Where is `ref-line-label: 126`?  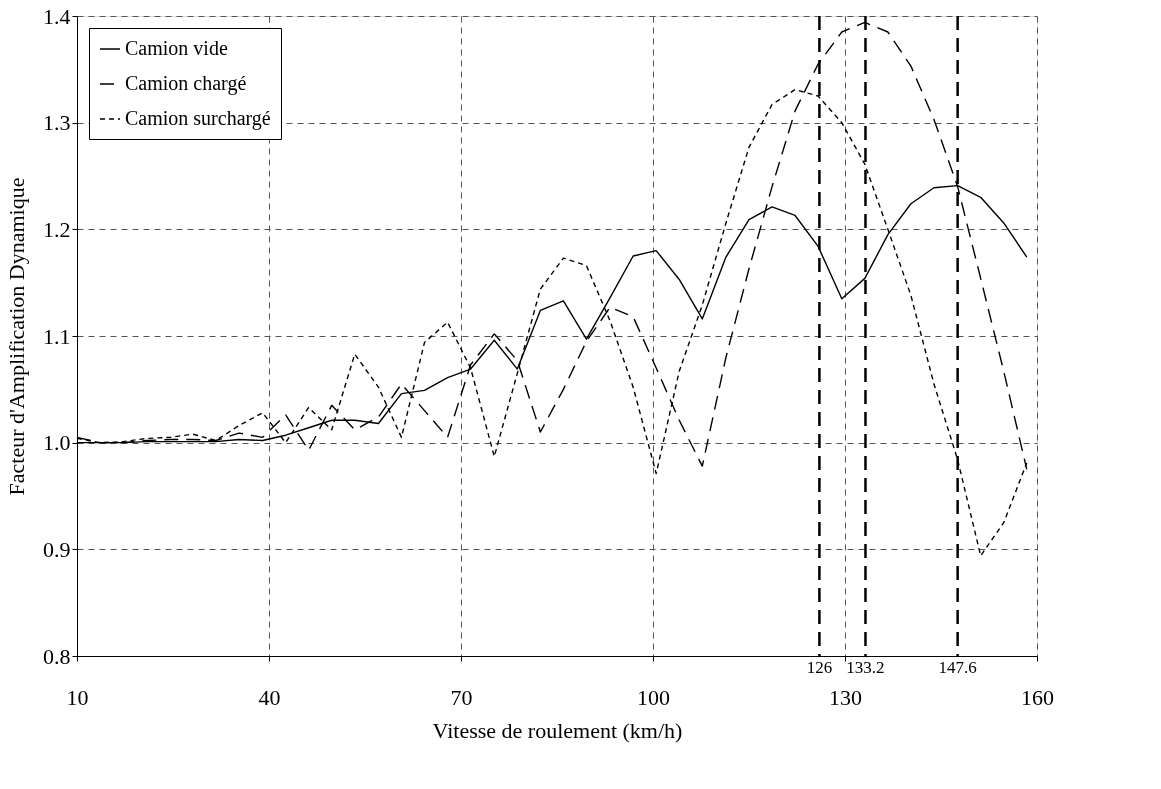
ref-line-label: 126 is located at coordinates (819, 667).